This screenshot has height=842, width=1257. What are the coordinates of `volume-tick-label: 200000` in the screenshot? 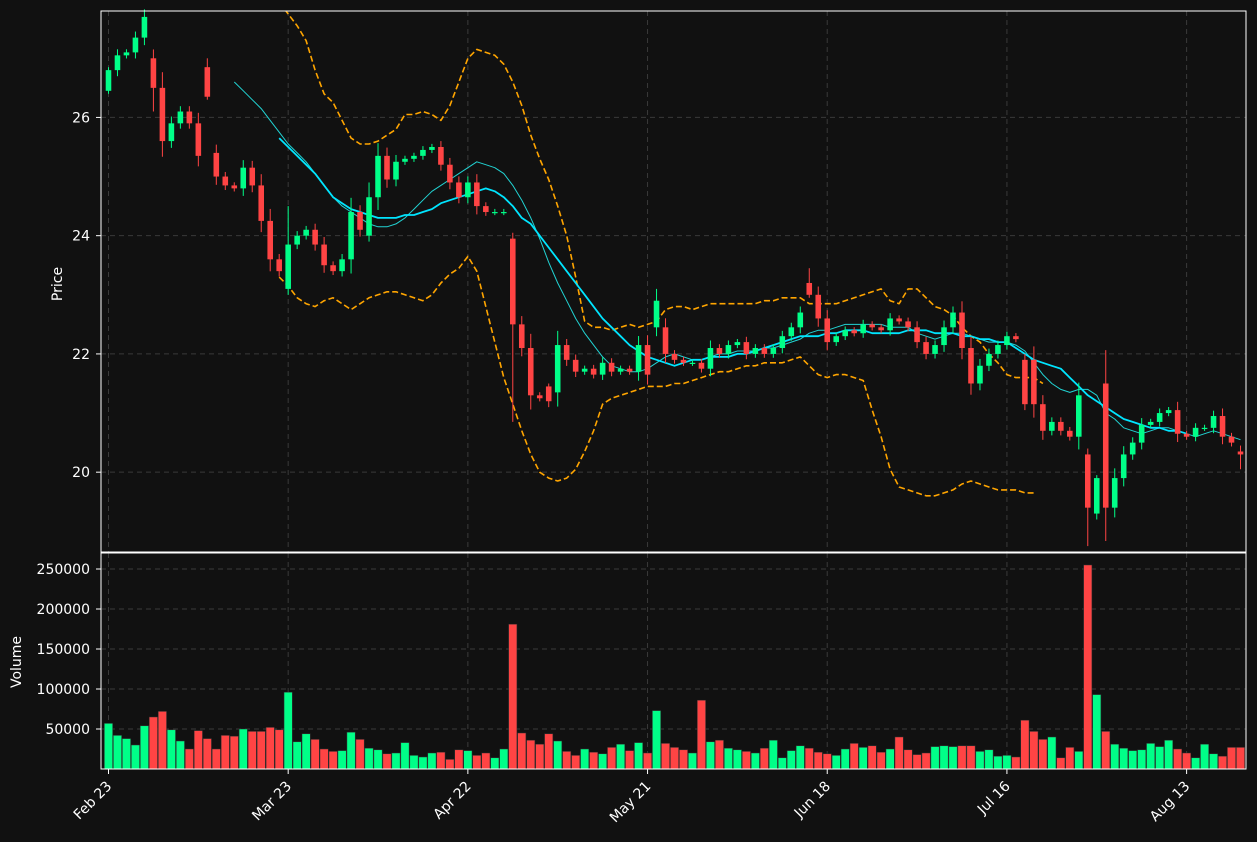 It's located at (63, 610).